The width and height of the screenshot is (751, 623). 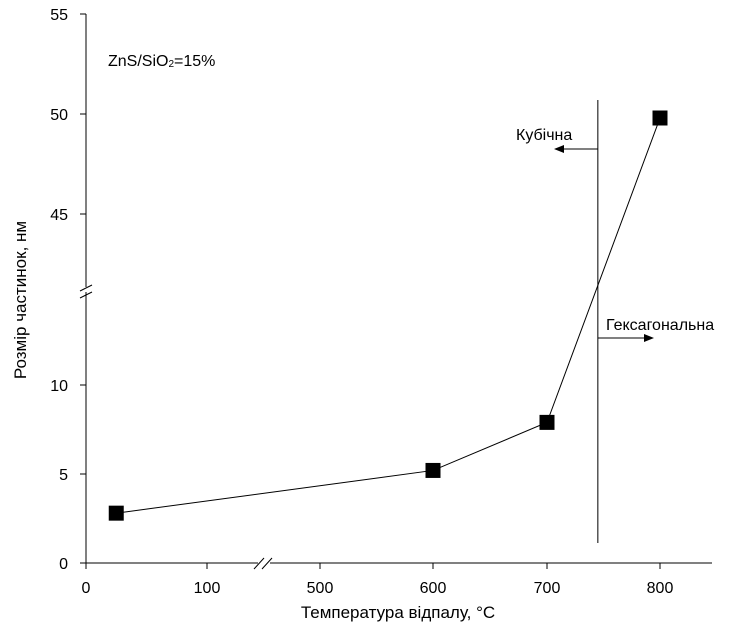 What do you see at coordinates (547, 588) in the screenshot?
I see `x-tick-label: 700` at bounding box center [547, 588].